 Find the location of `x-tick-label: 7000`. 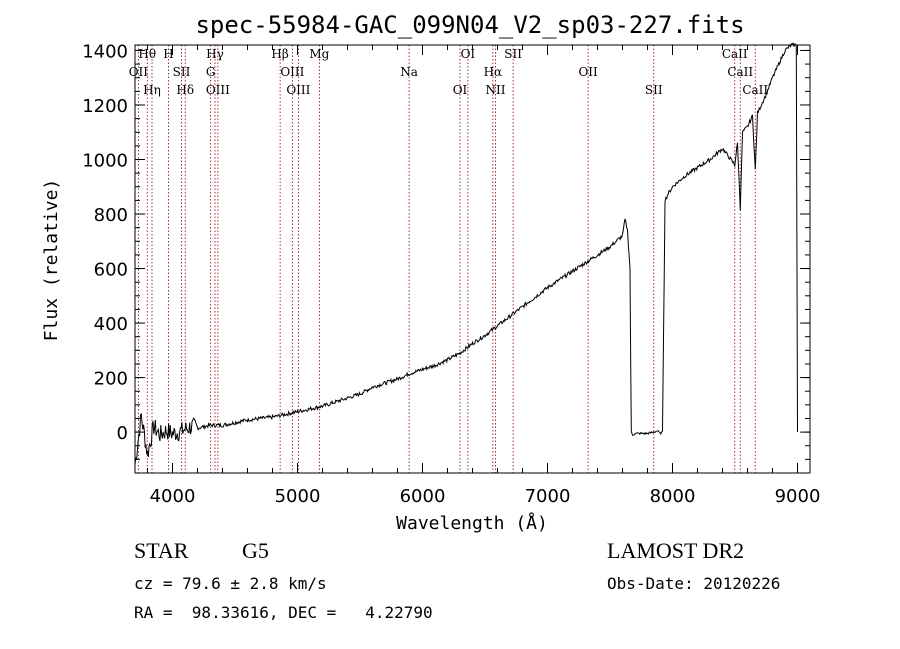

x-tick-label: 7000 is located at coordinates (548, 496).